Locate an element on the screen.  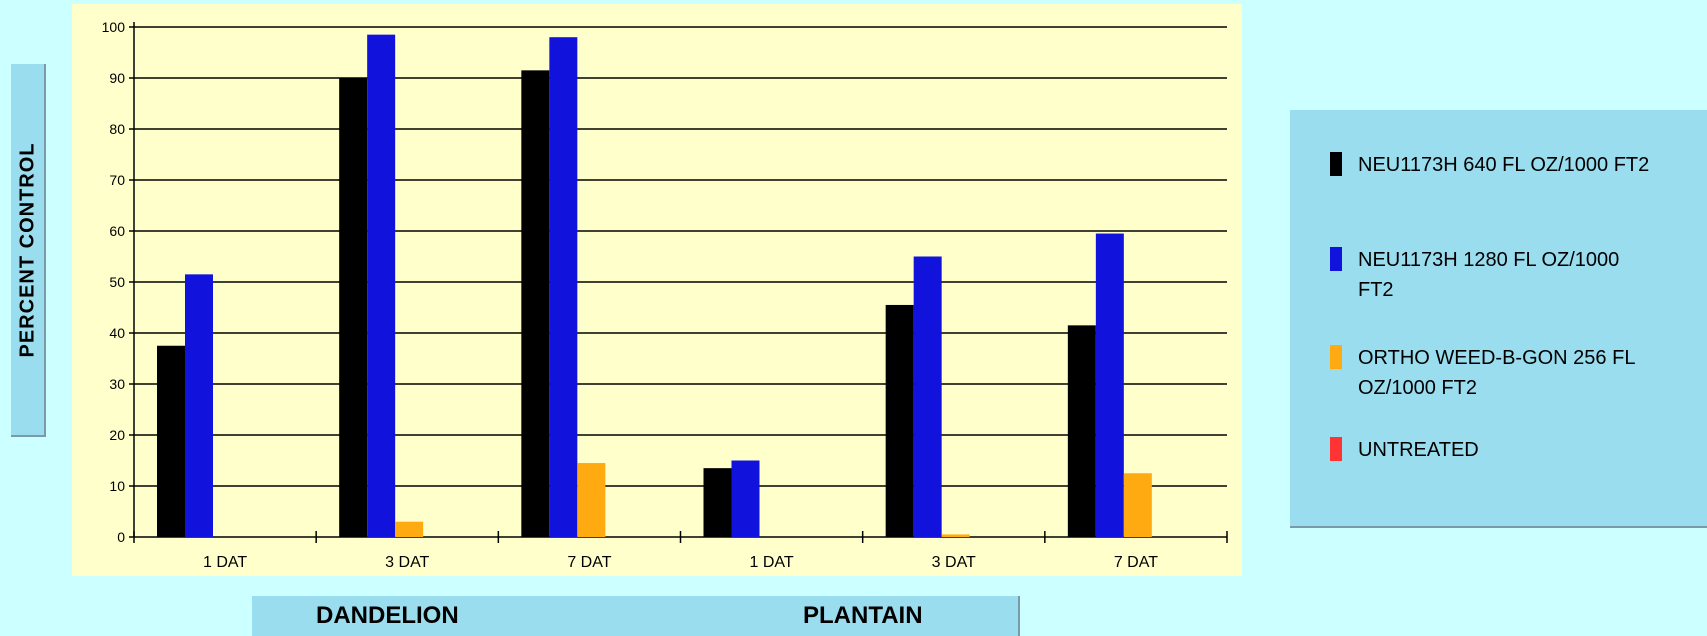
y-tick-label: 40 is located at coordinates (117, 333).